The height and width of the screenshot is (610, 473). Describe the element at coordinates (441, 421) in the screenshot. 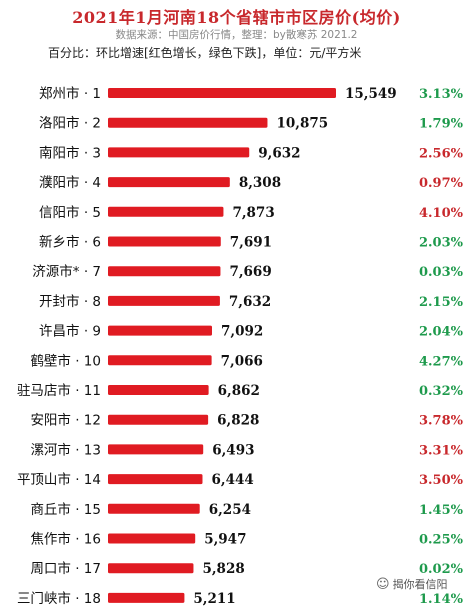

I see `change-label: 3.78%` at that location.